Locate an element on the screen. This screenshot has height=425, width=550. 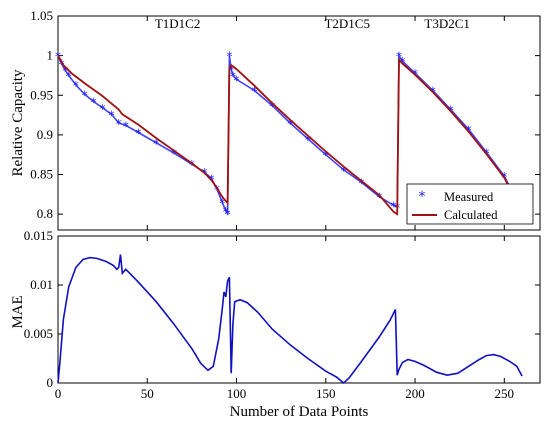
capacity-y-axis-label: Relative Capacity is located at coordinates (18, 123).